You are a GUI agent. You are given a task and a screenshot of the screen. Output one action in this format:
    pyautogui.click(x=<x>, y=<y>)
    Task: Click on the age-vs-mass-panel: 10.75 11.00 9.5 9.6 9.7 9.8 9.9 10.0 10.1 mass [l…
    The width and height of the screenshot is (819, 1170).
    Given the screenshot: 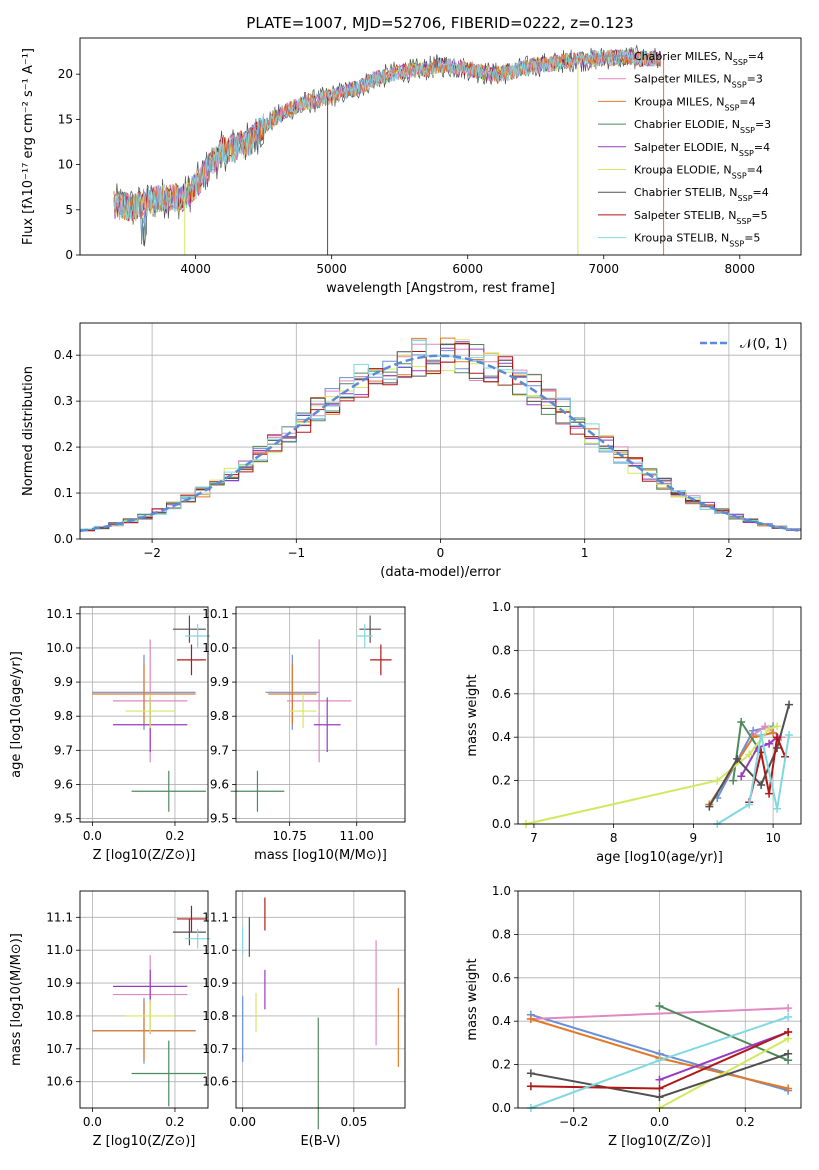 What is the action you would take?
    pyautogui.click(x=304, y=734)
    